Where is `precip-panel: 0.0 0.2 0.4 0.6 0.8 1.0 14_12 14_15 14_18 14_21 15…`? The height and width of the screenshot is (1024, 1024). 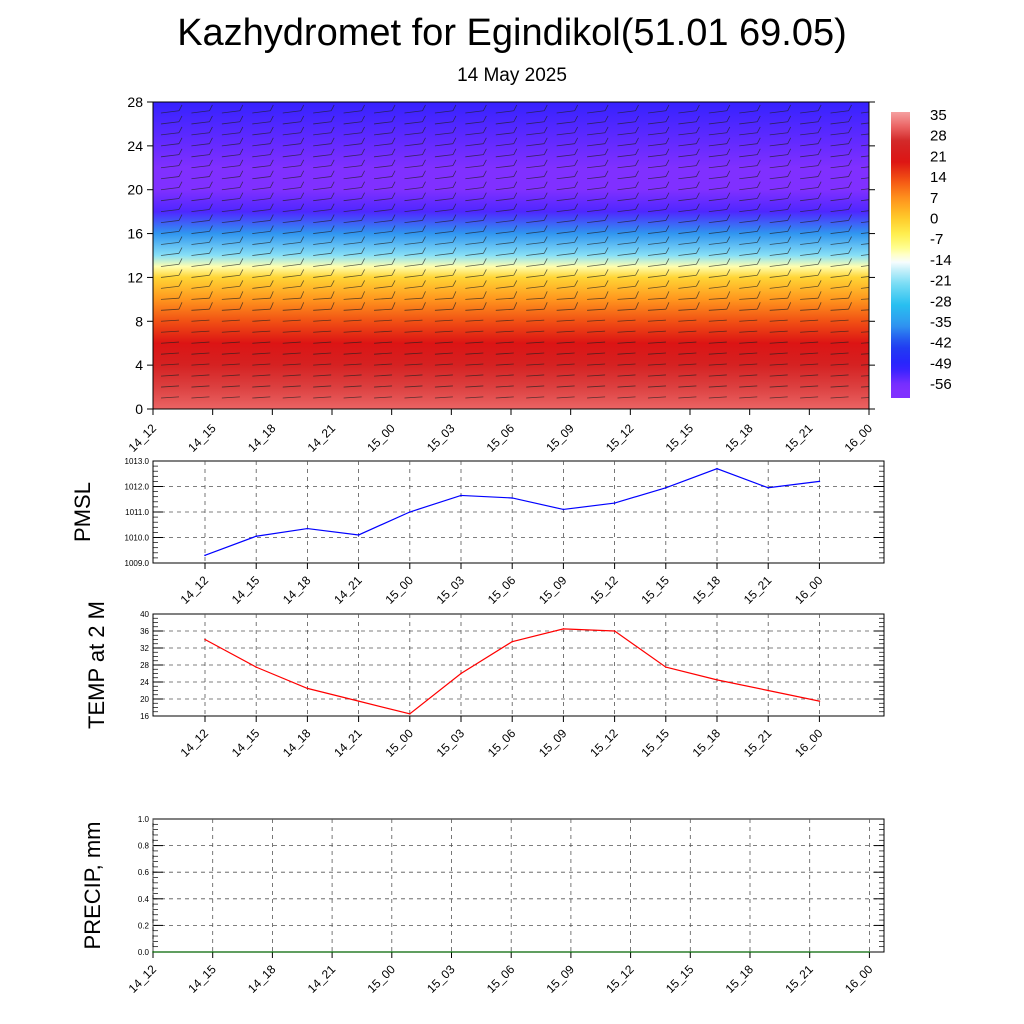
precip-panel: 0.0 0.2 0.4 0.6 0.8 1.0 14_12 14_15 14_18 14_21 15… is located at coordinates (482, 905).